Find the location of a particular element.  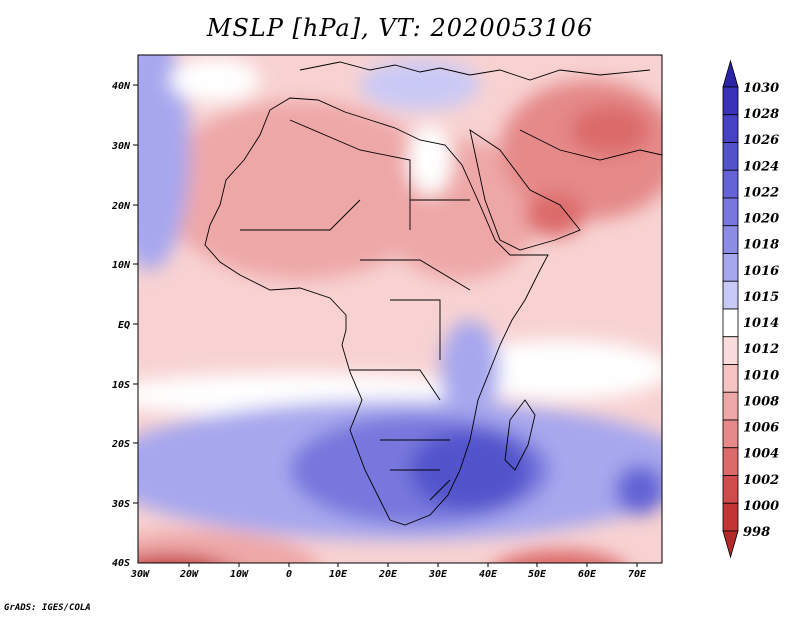

colorbar-label: 1026 is located at coordinates (761, 140).